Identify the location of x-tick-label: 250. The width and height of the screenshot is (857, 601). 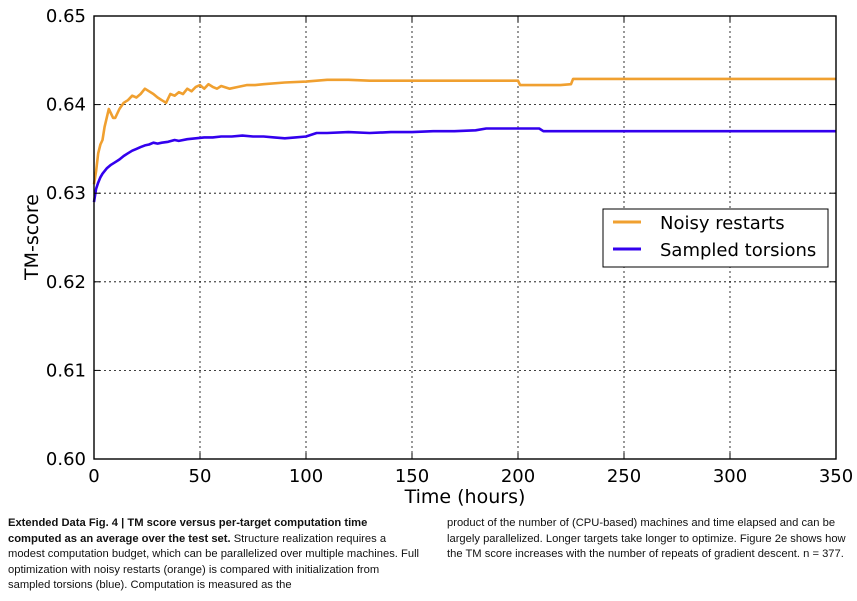
(624, 476).